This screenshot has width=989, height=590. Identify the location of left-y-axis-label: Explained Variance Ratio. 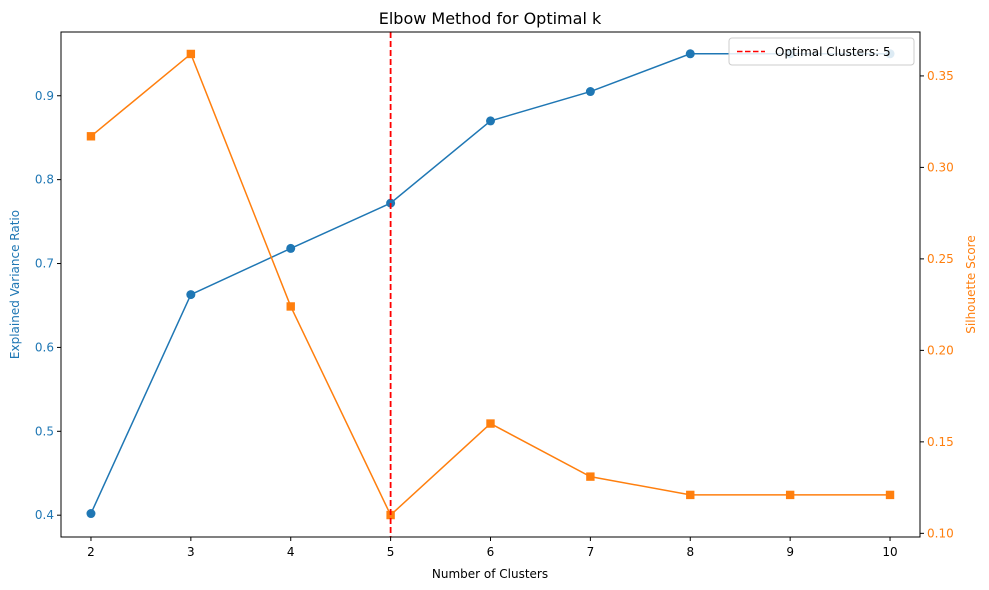
(15, 284).